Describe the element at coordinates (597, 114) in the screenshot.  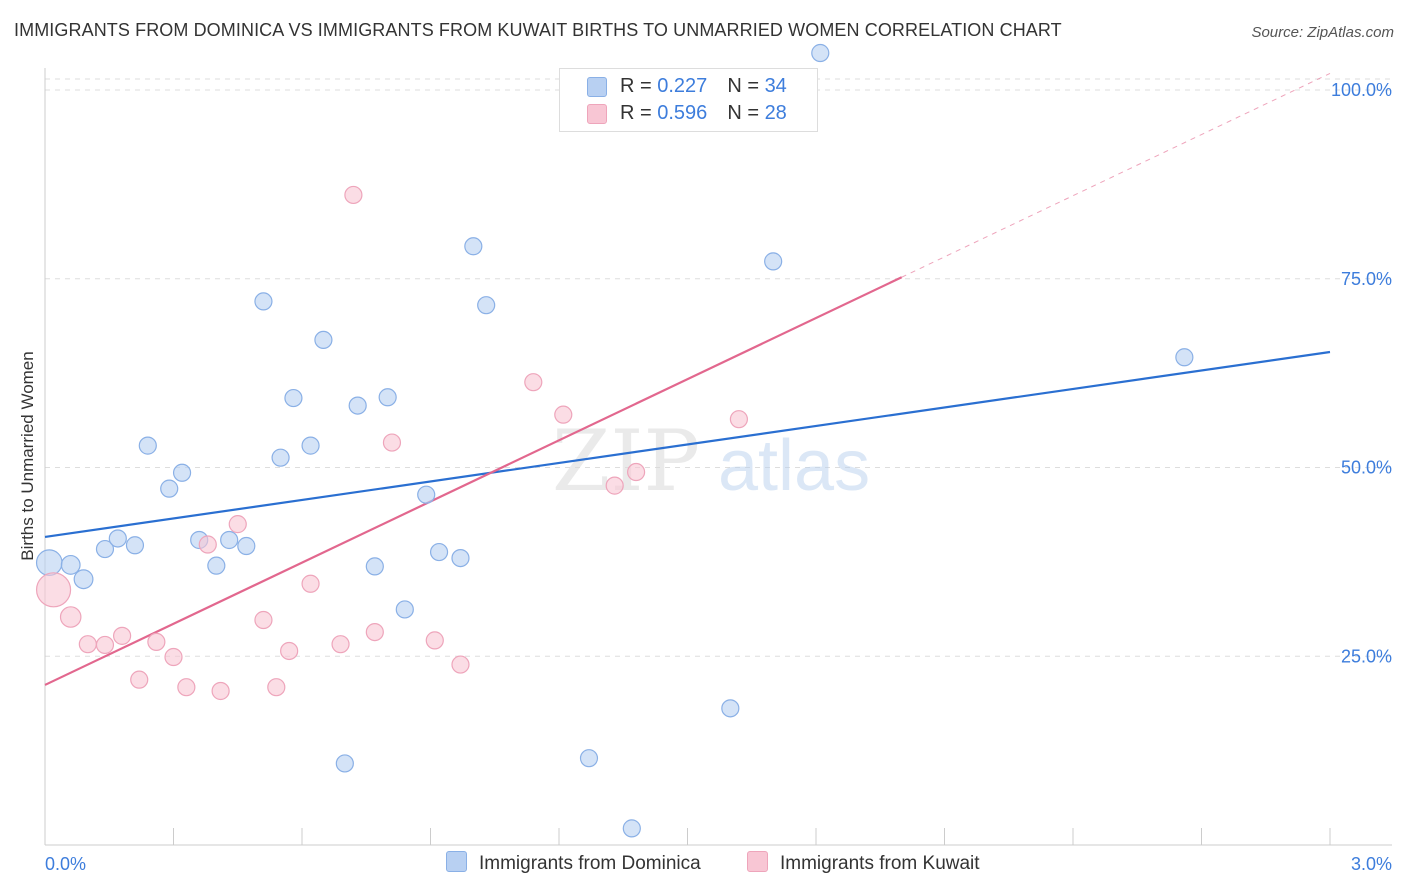
I see `legend-swatch-kuwait` at that location.